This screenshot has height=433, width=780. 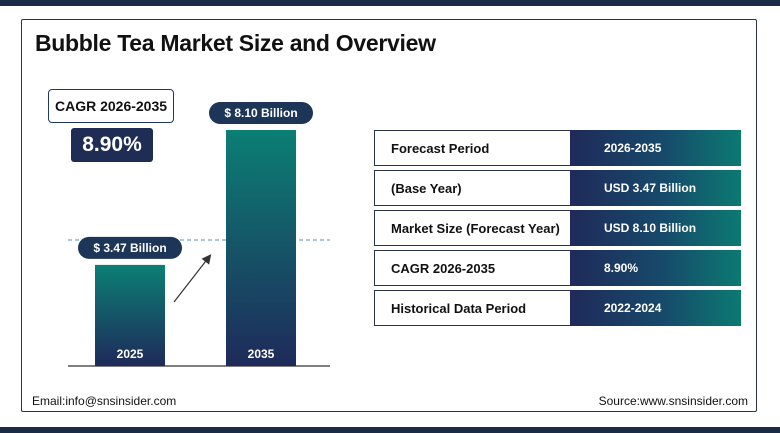 What do you see at coordinates (655, 268) in the screenshot?
I see `table-row-value: 8.90%` at bounding box center [655, 268].